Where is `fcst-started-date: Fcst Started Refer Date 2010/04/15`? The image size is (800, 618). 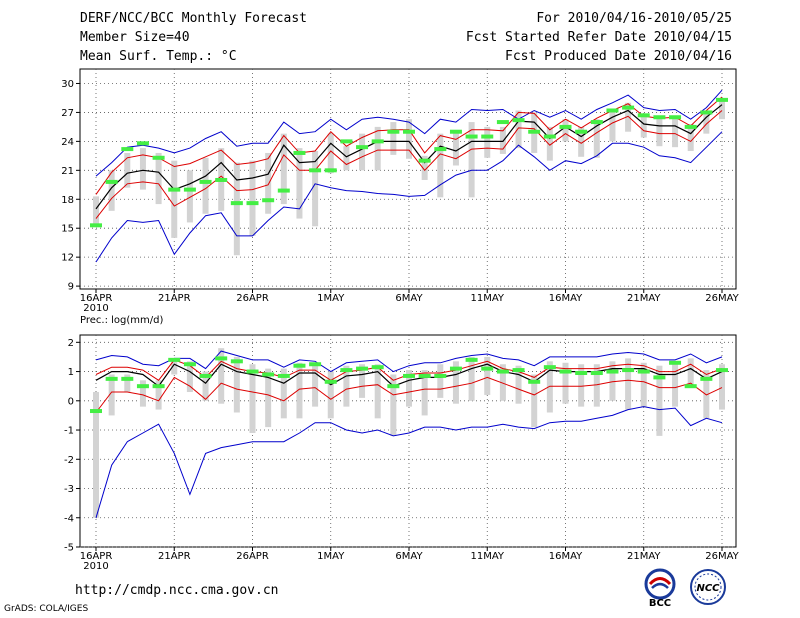 fcst-started-date: Fcst Started Refer Date 2010/04/15 is located at coordinates (598, 37).